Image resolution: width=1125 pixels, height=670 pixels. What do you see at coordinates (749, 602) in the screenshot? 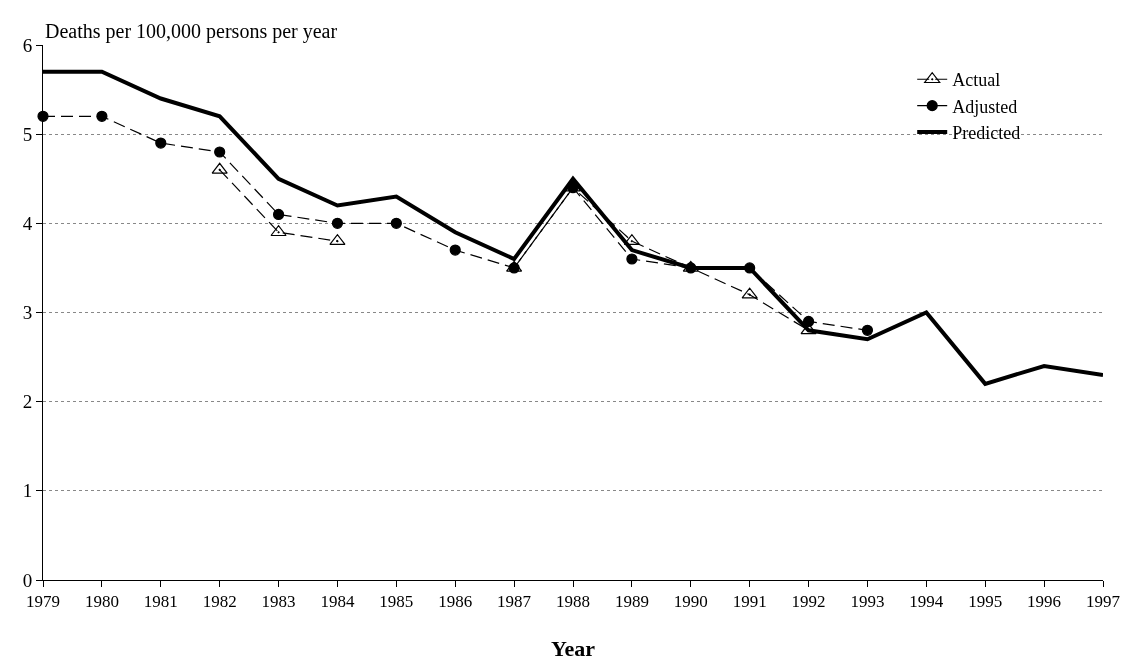
I see `x-tick-label: 1991` at bounding box center [749, 602].